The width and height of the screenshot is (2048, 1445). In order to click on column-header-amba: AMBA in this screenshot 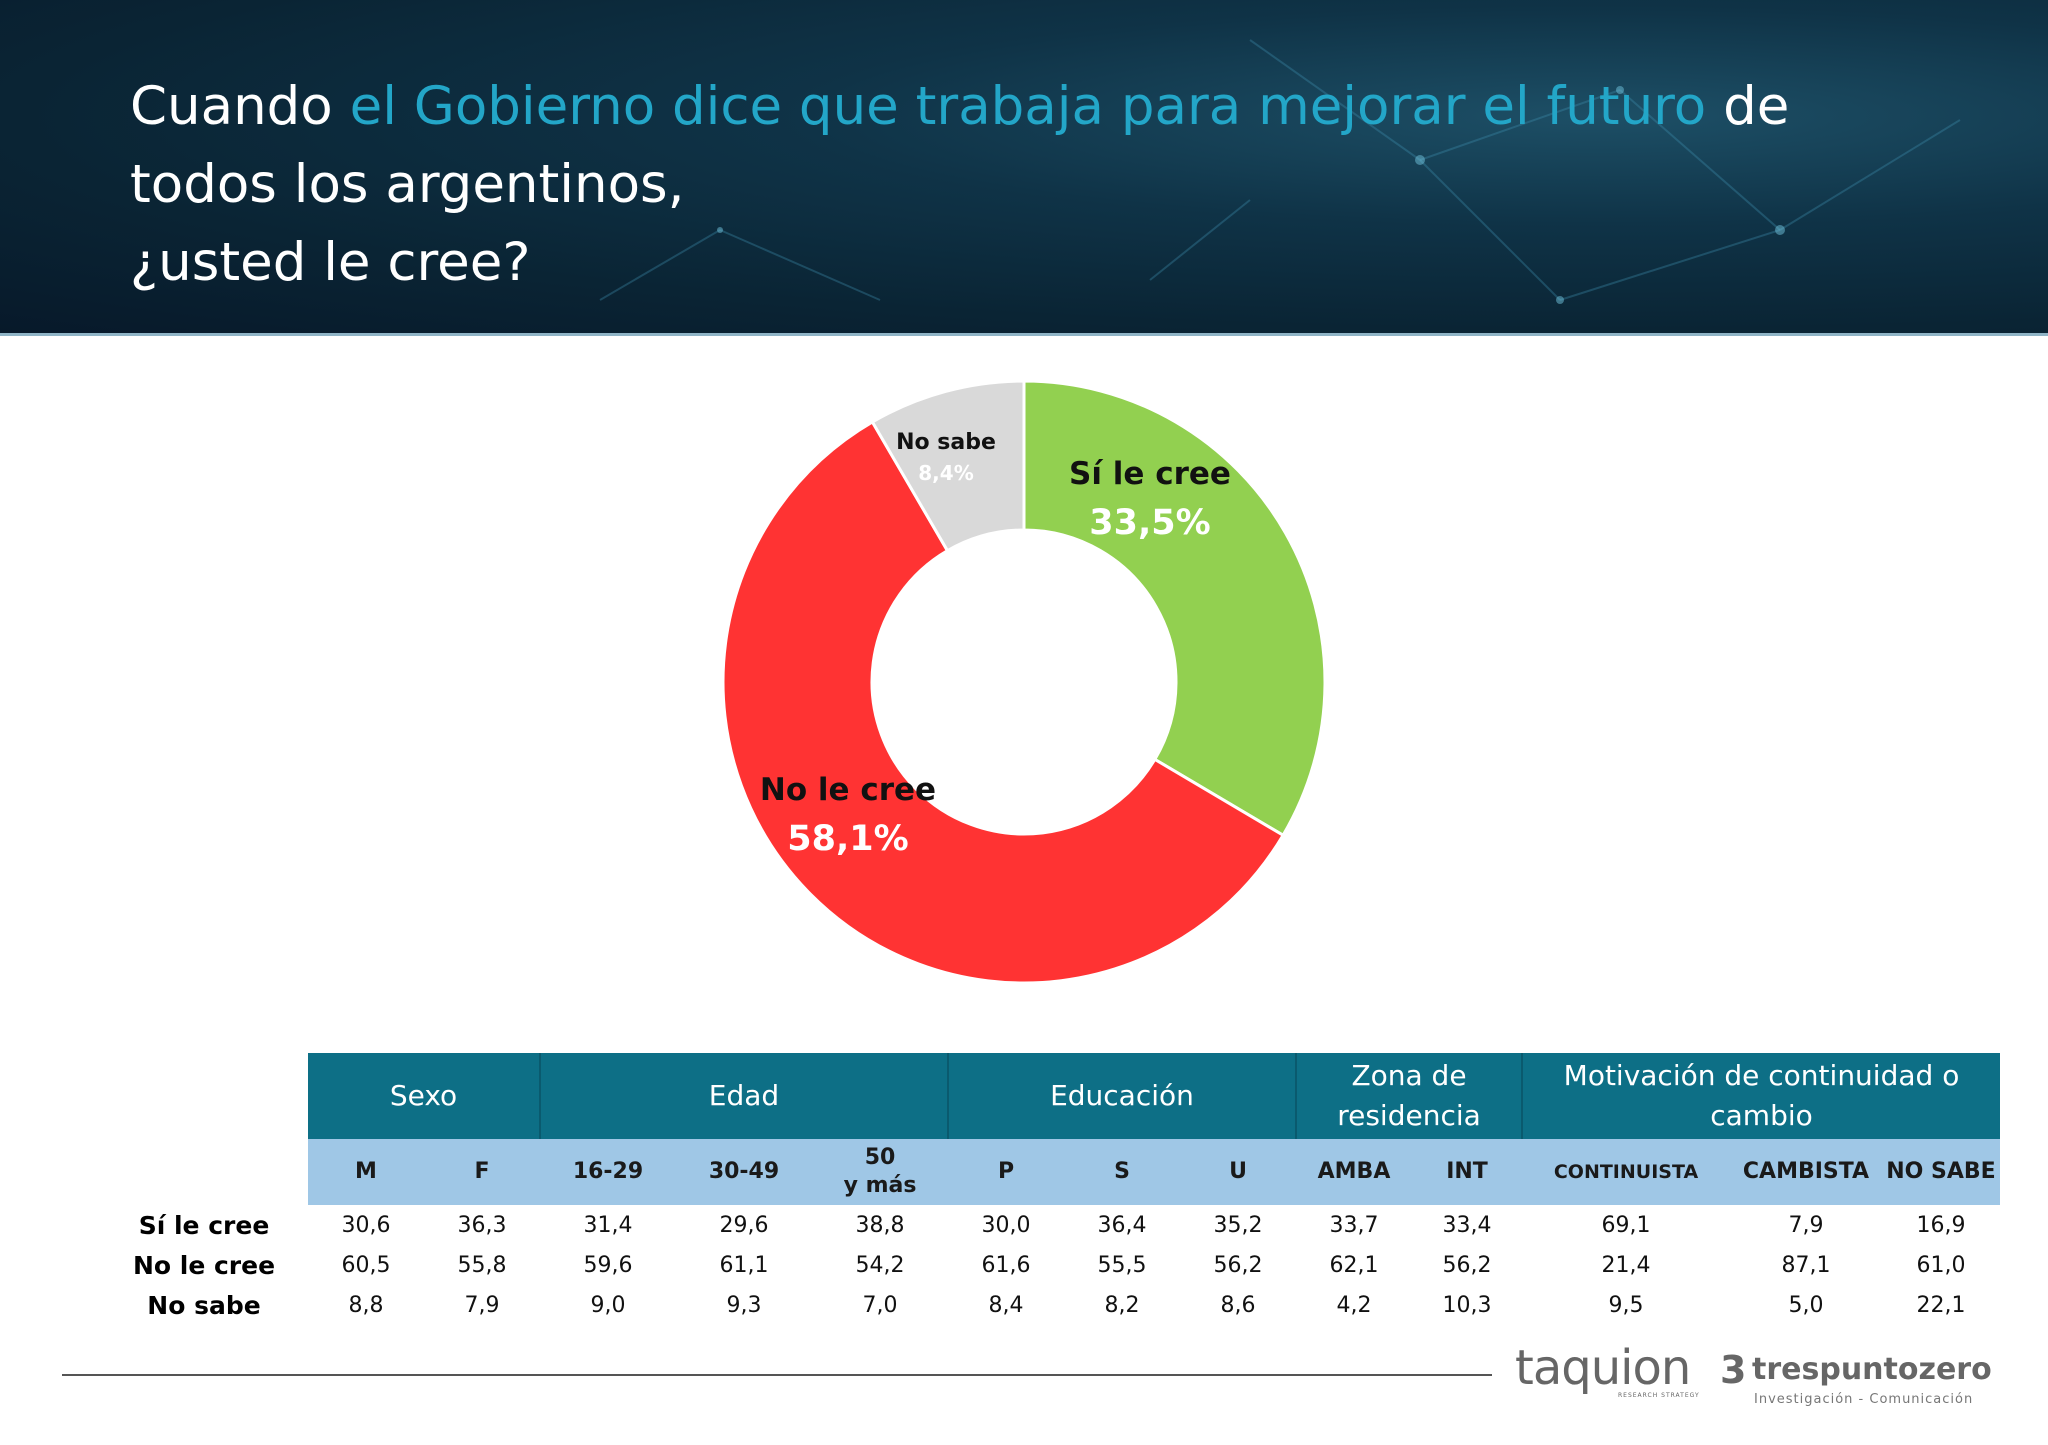, I will do `click(1354, 1172)`.